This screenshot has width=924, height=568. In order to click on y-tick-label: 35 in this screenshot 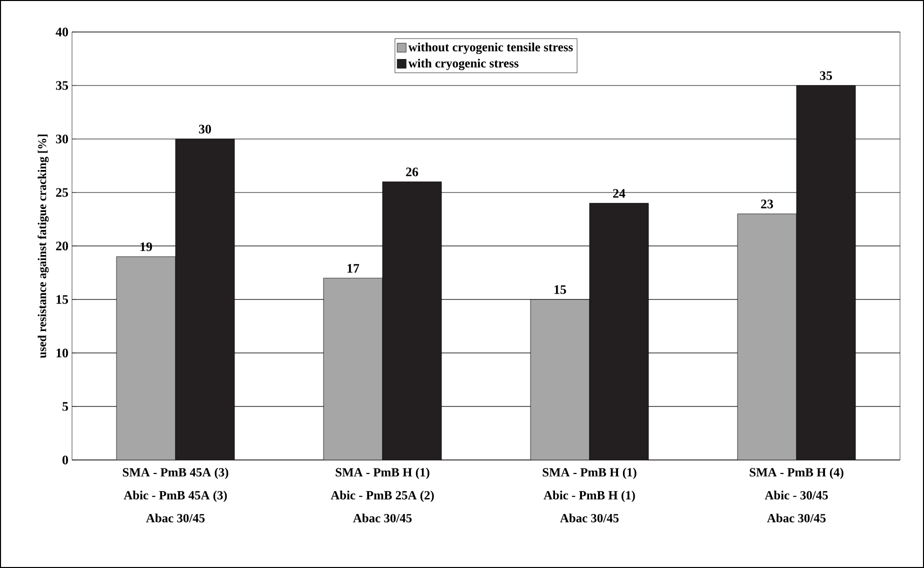, I will do `click(62, 85)`.